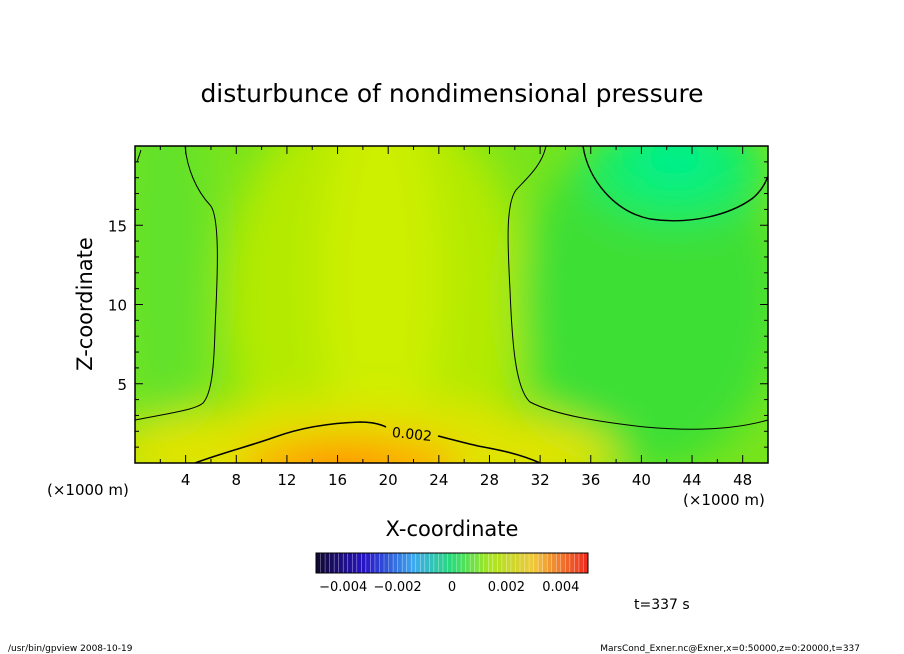 This screenshot has height=654, width=904. I want to click on time-annotation: t=337 s, so click(662, 605).